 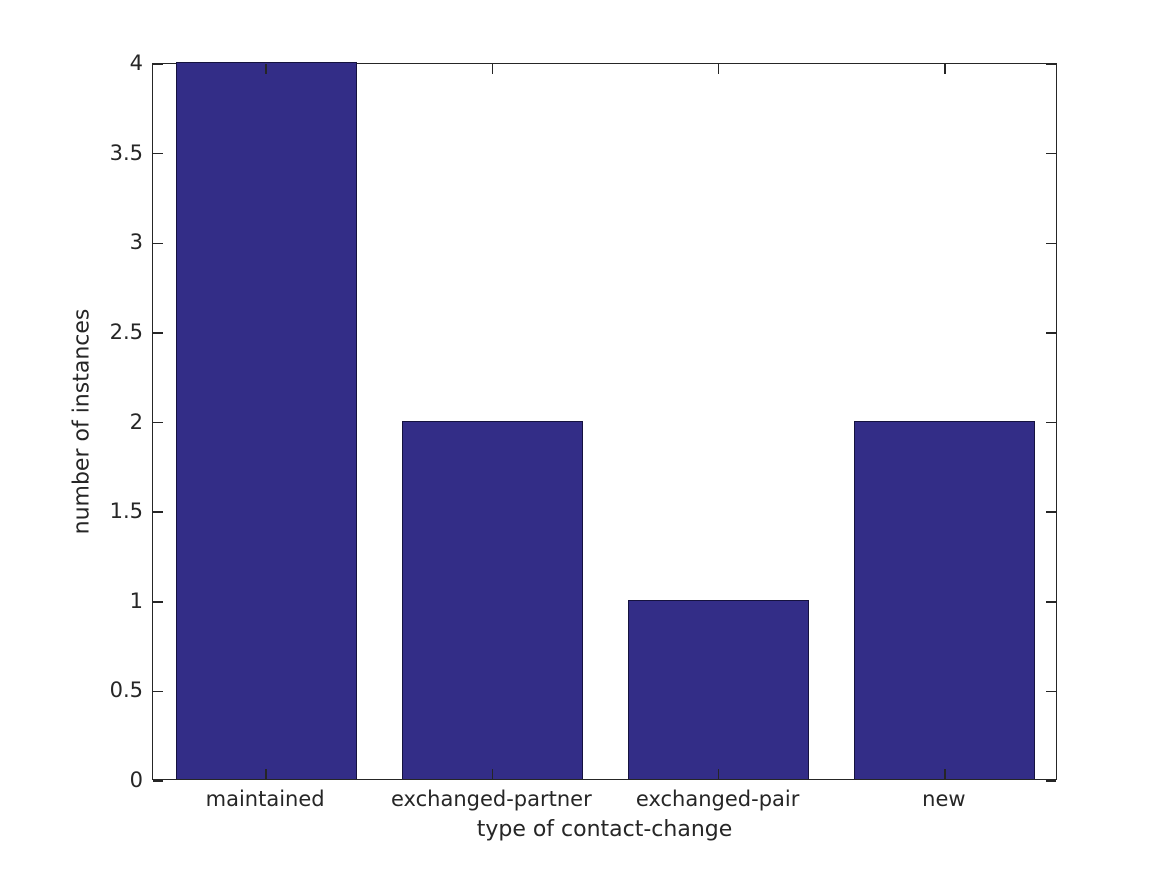 What do you see at coordinates (265, 799) in the screenshot?
I see `x-tick-label: maintained` at bounding box center [265, 799].